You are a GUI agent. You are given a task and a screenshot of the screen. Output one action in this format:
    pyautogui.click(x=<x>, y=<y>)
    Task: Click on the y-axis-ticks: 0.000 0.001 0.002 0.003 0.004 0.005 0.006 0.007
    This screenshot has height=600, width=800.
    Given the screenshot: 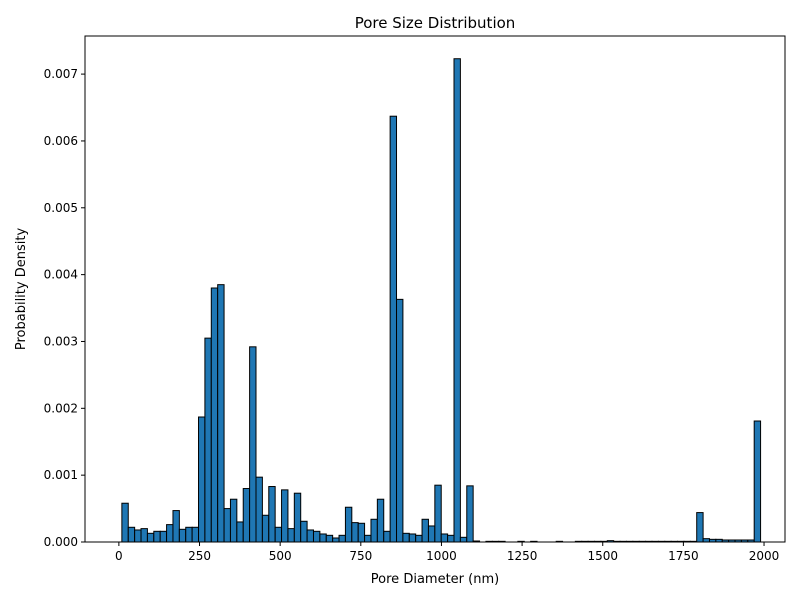 What is the action you would take?
    pyautogui.click(x=64, y=308)
    